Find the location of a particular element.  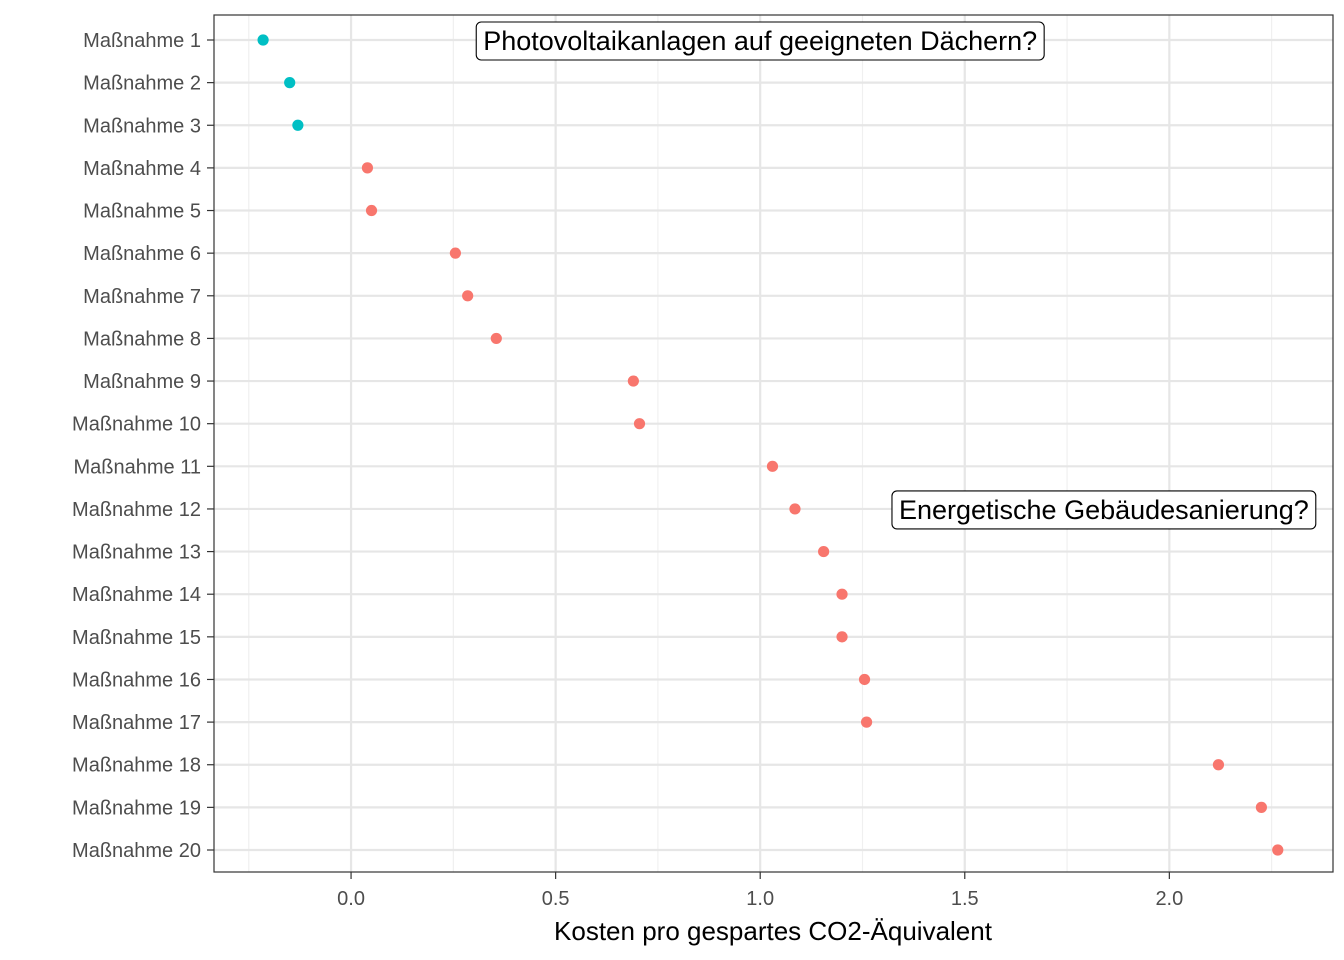

y-tick-label: Maßnahme 3 is located at coordinates (142, 126).